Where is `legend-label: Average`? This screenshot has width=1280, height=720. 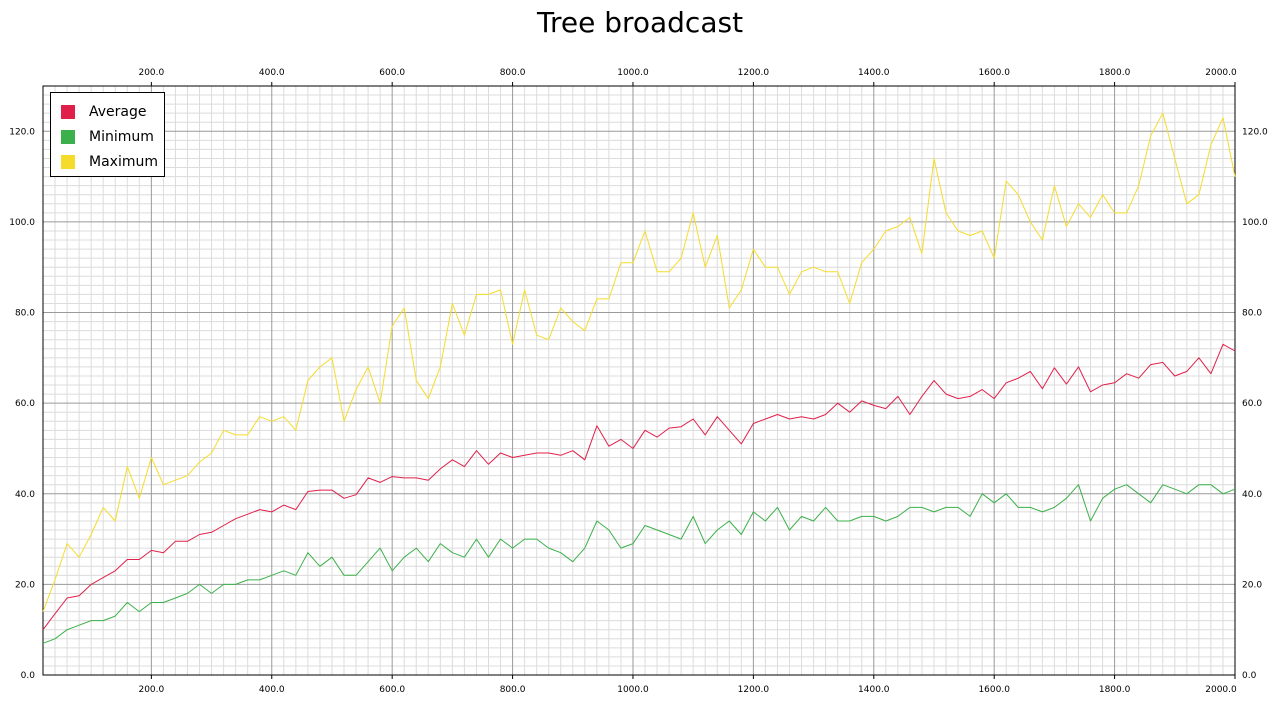 legend-label: Average is located at coordinates (118, 111).